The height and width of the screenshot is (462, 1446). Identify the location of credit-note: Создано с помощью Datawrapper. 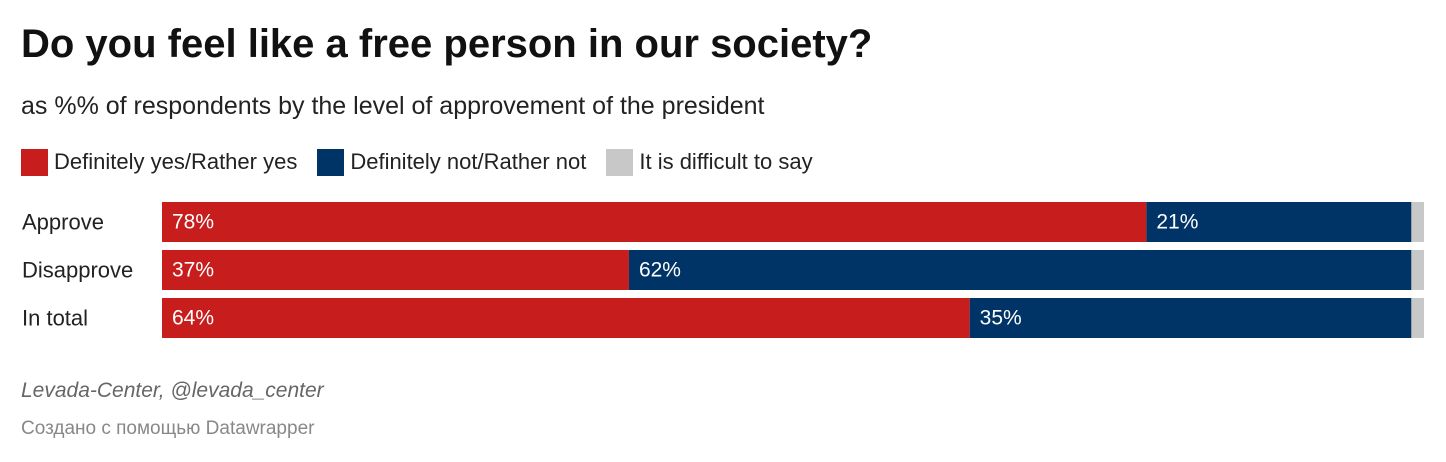
(168, 428).